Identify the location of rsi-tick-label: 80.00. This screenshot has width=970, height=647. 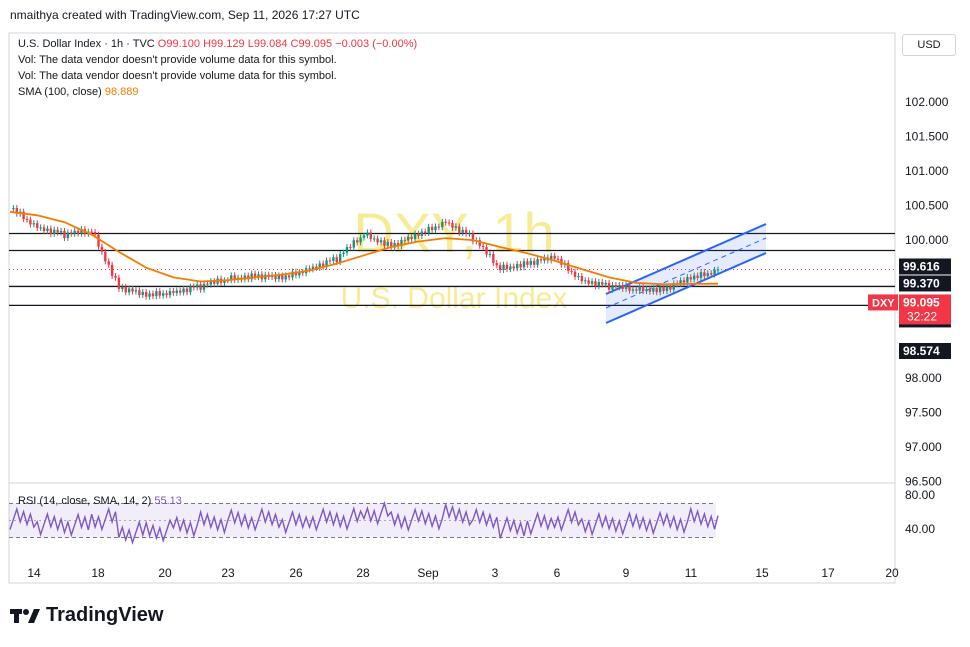
(920, 495).